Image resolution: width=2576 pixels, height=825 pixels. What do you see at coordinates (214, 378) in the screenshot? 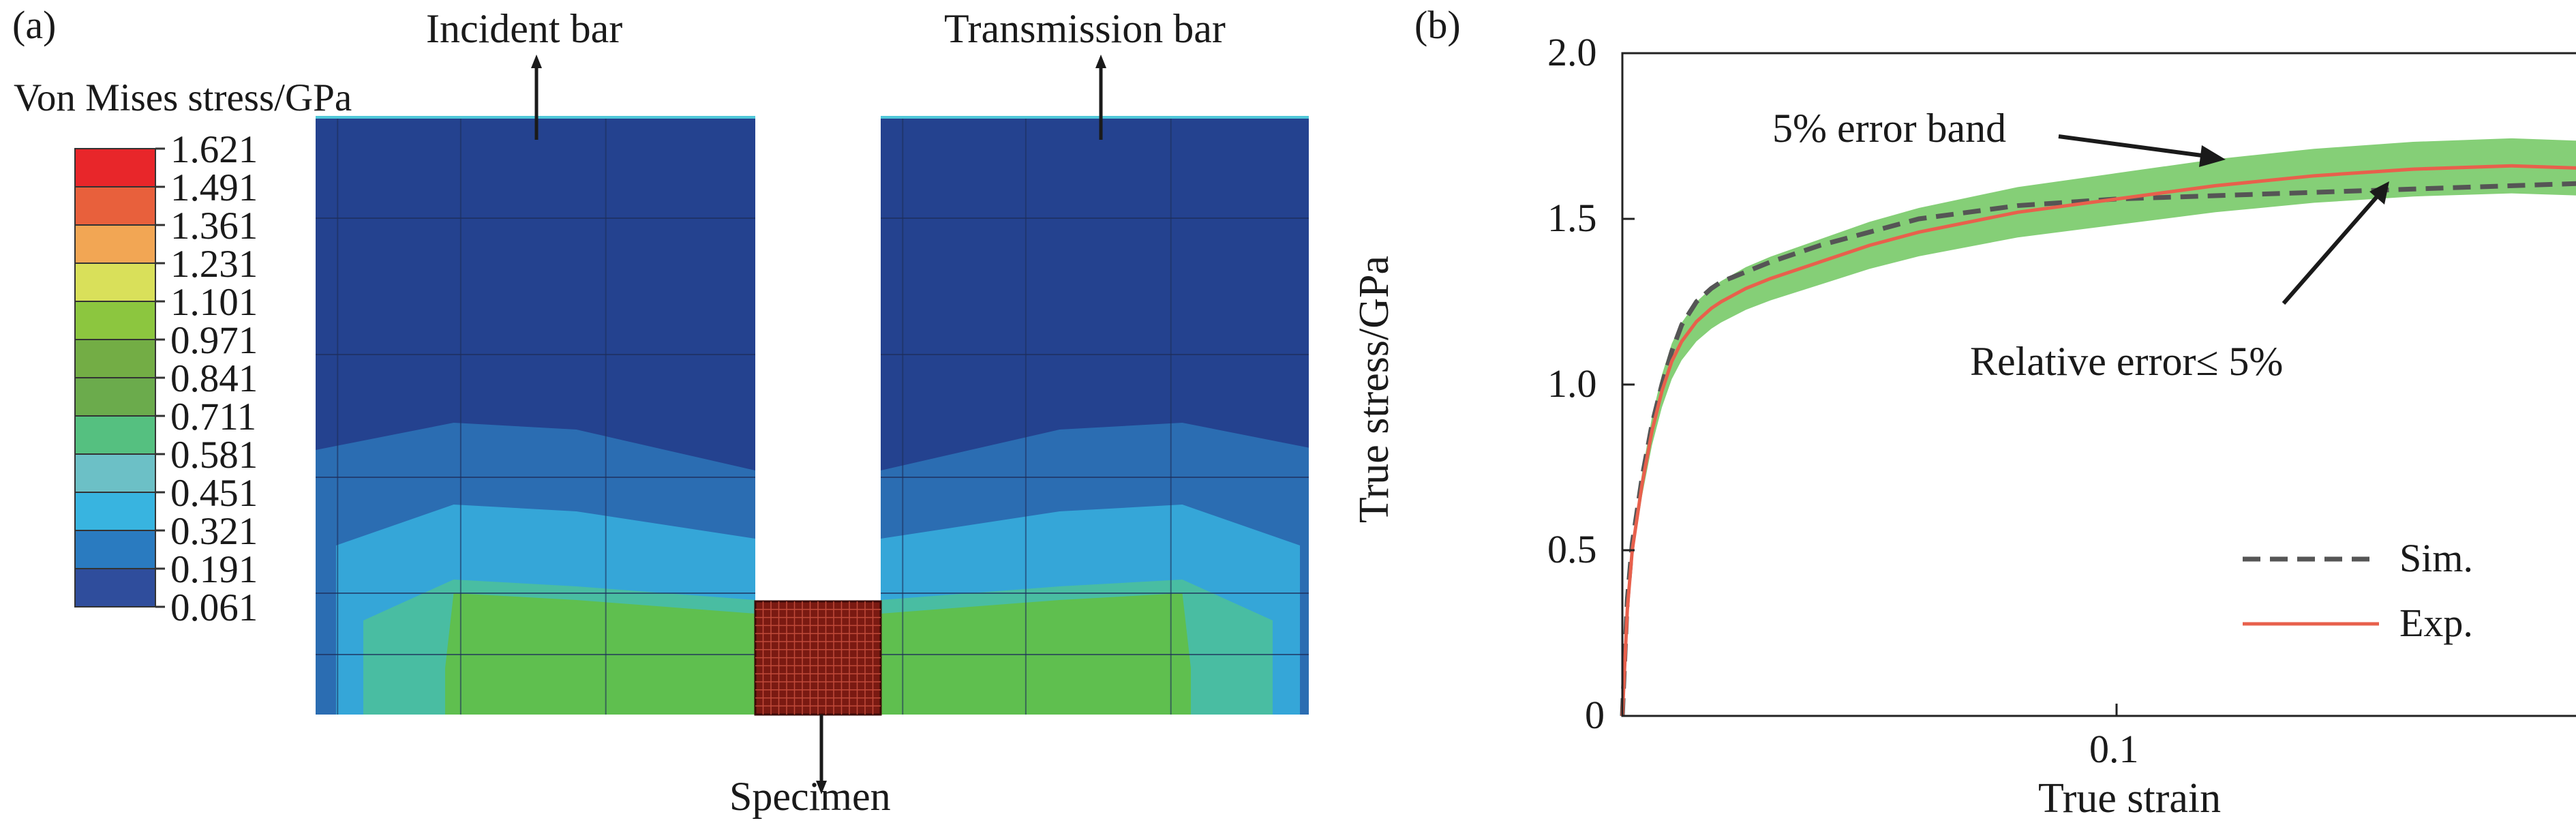
I see `colorbar-level-label: 0.841` at bounding box center [214, 378].